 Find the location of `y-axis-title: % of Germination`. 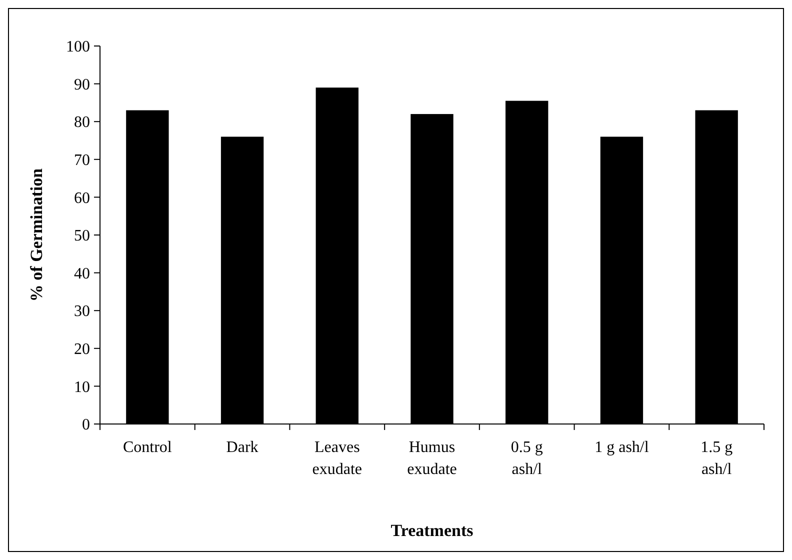

y-axis-title: % of Germination is located at coordinates (36, 235).